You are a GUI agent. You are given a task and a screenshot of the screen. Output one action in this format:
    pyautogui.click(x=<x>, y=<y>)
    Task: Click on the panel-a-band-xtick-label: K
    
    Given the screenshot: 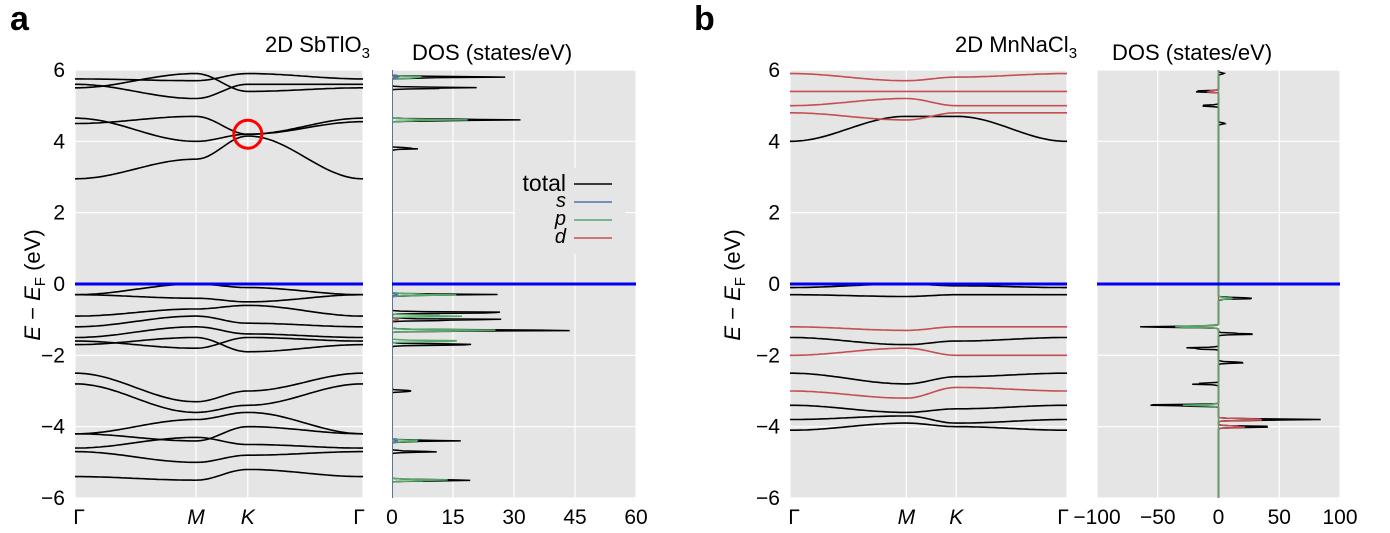 What is the action you would take?
    pyautogui.click(x=248, y=517)
    